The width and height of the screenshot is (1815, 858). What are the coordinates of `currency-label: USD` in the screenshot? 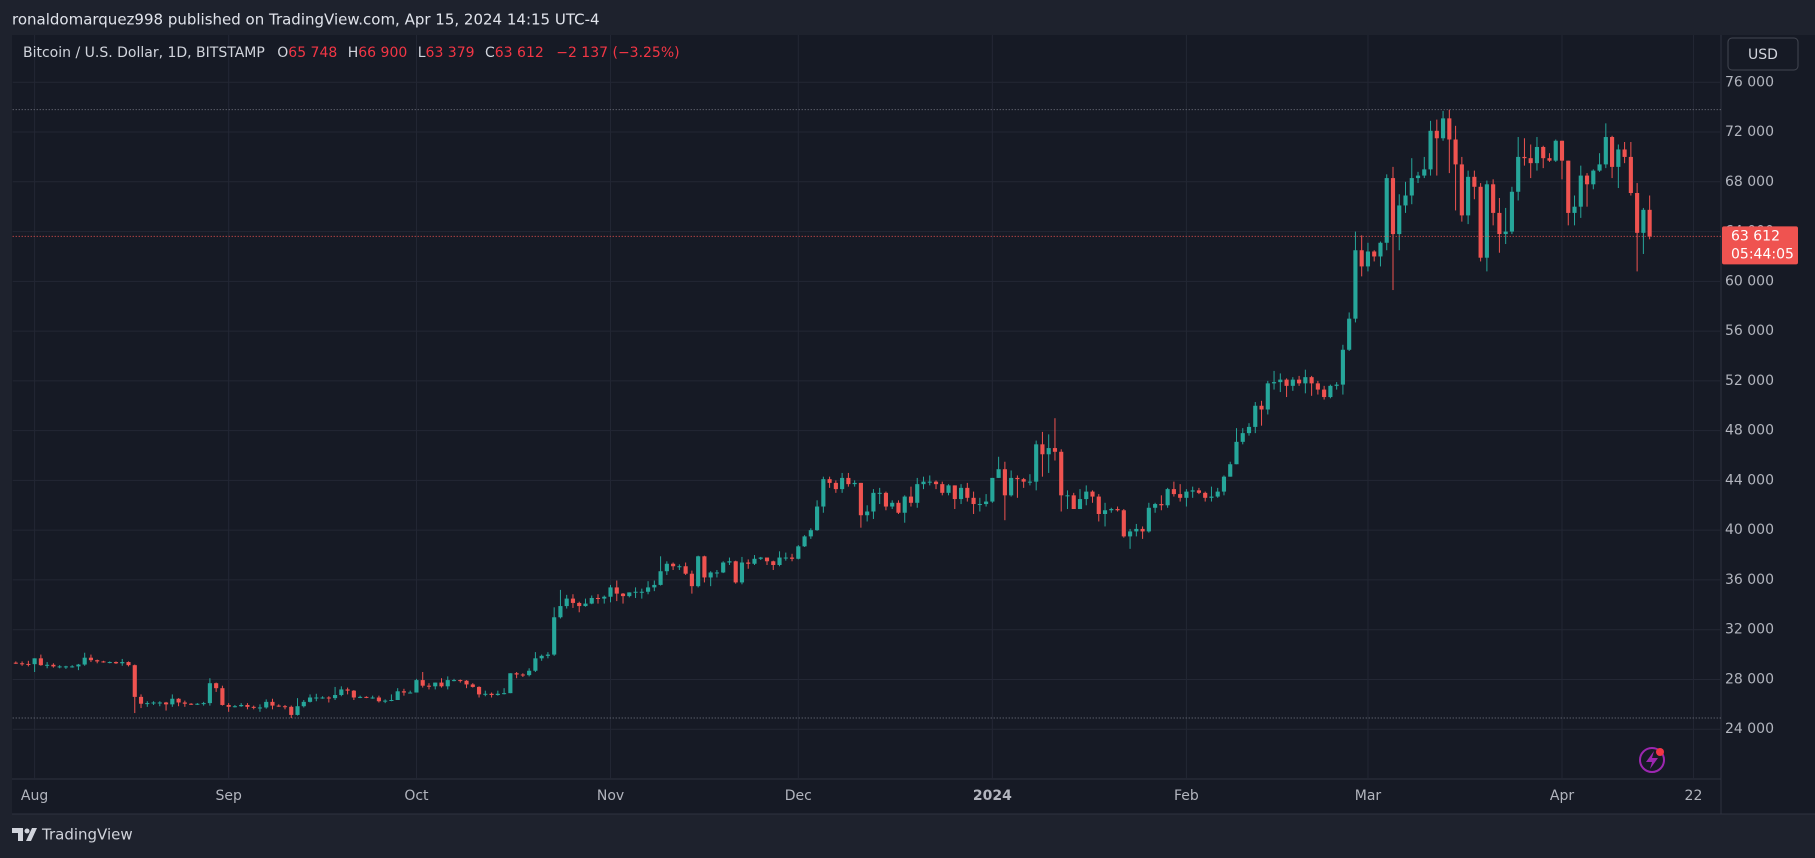 It's located at (1763, 55).